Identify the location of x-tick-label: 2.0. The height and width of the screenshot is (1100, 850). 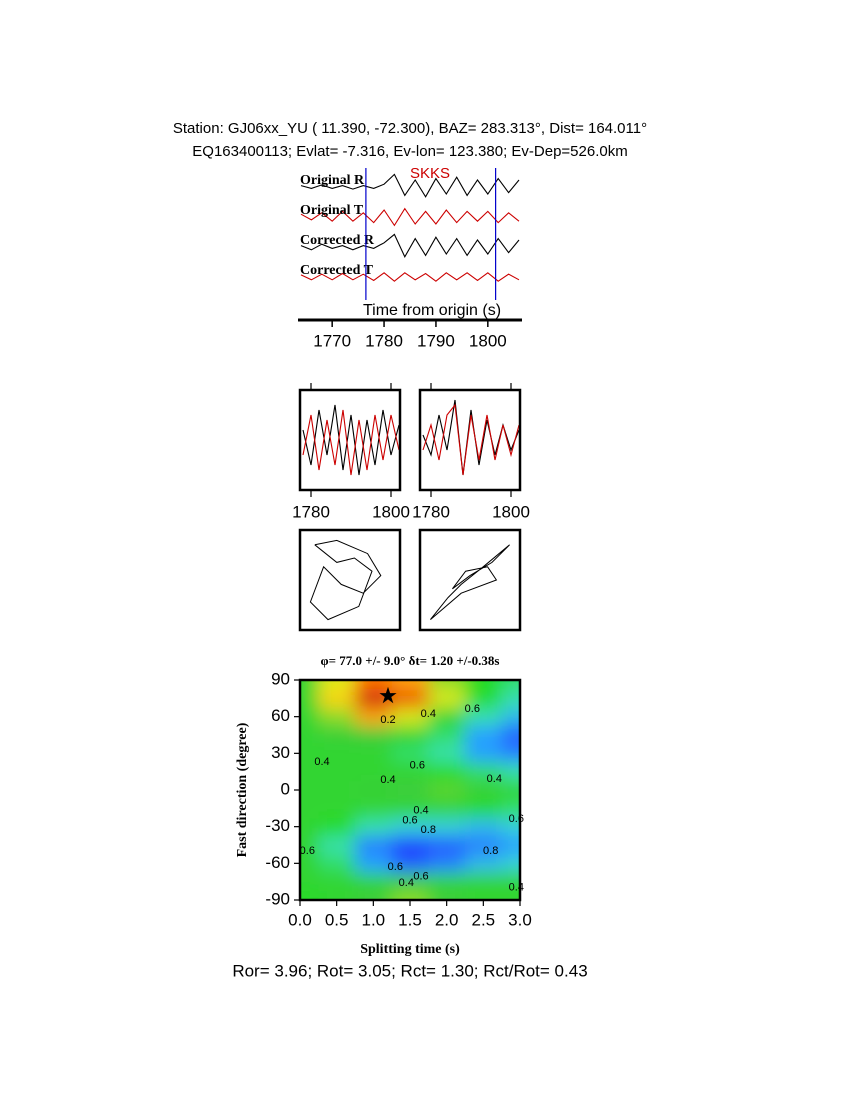
(447, 919).